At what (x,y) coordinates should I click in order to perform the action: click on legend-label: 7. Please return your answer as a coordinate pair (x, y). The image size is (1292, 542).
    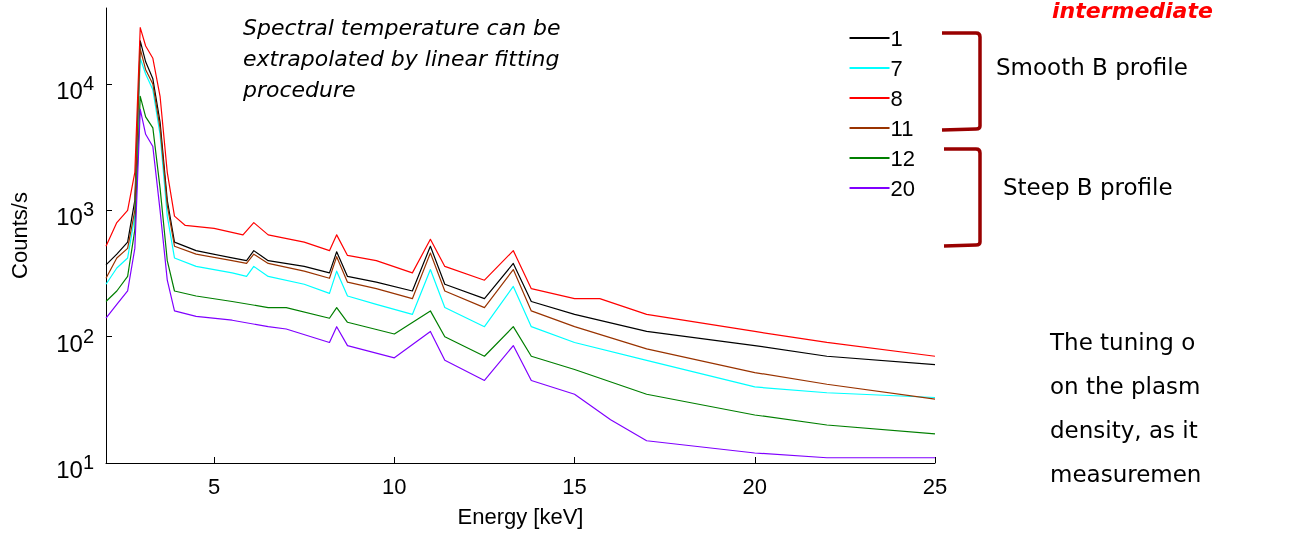
    Looking at the image, I should click on (896, 68).